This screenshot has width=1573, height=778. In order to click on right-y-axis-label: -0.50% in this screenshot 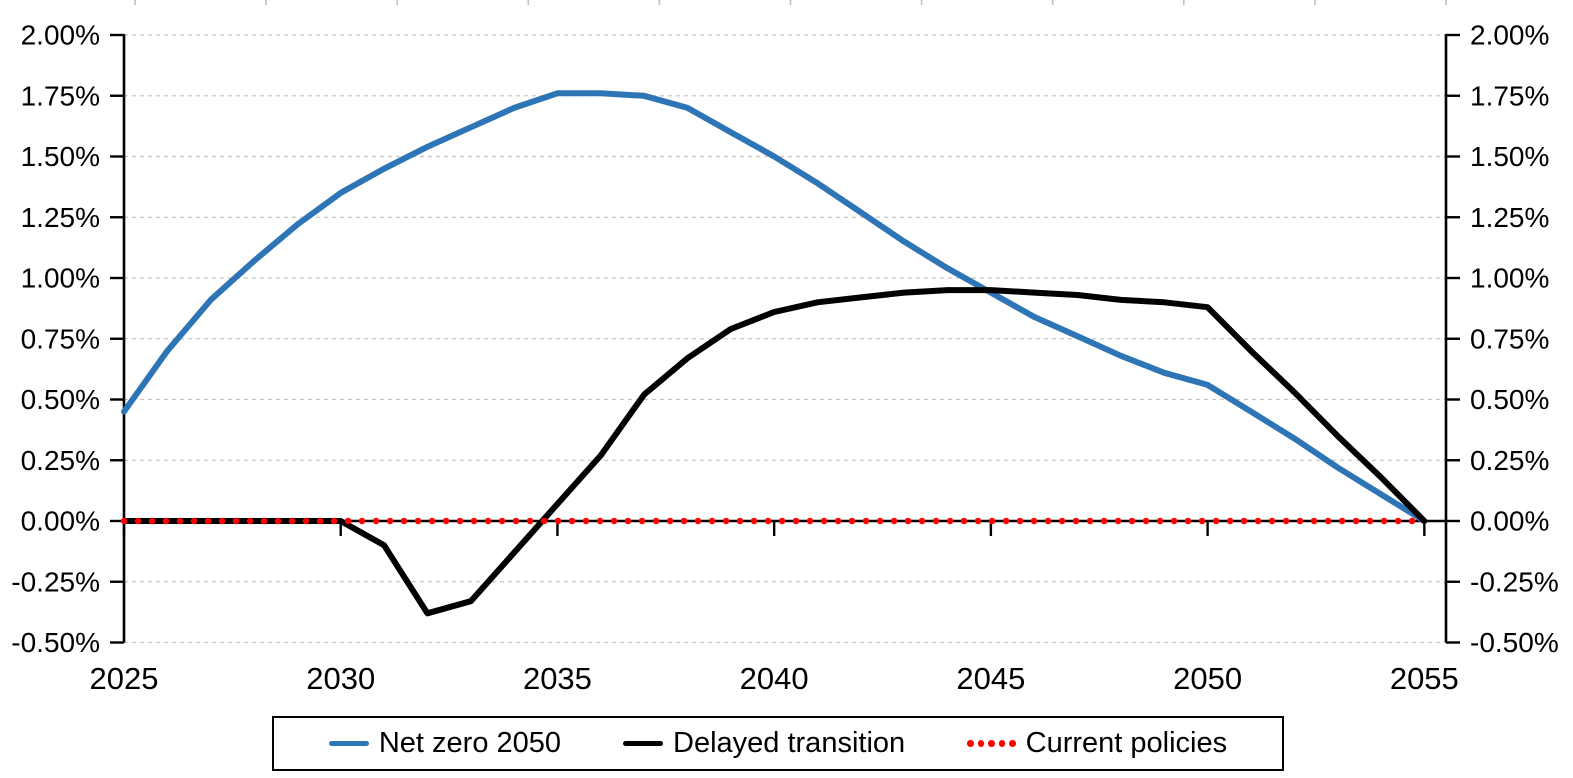, I will do `click(1514, 642)`.